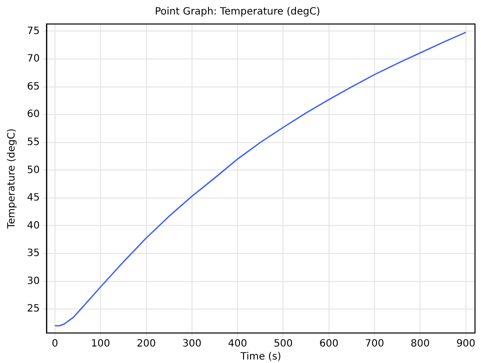 The height and width of the screenshot is (363, 481). Describe the element at coordinates (33, 281) in the screenshot. I see `y-tick-label: 30` at that location.